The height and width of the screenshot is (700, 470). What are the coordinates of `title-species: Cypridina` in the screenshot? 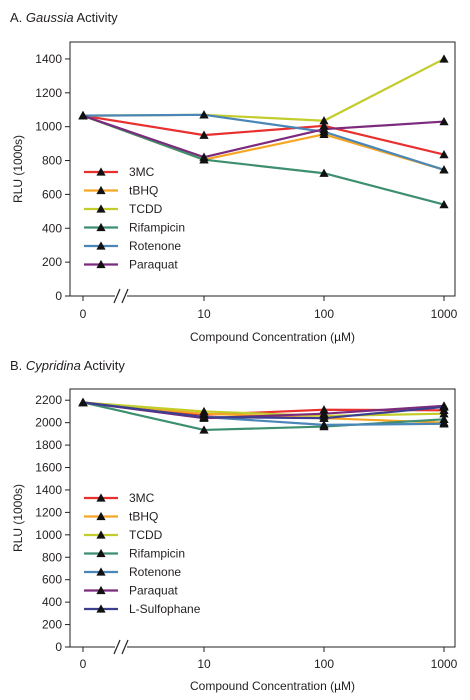 It's located at (53, 365).